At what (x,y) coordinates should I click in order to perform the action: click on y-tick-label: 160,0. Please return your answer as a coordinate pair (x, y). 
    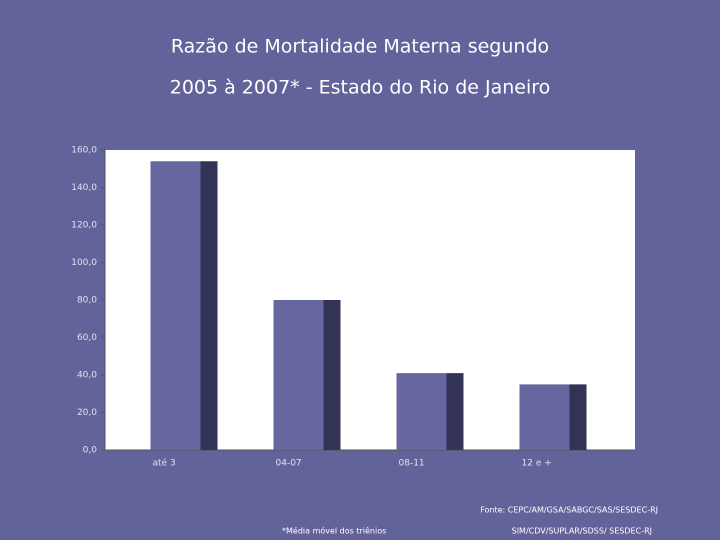
    Looking at the image, I should click on (84, 151).